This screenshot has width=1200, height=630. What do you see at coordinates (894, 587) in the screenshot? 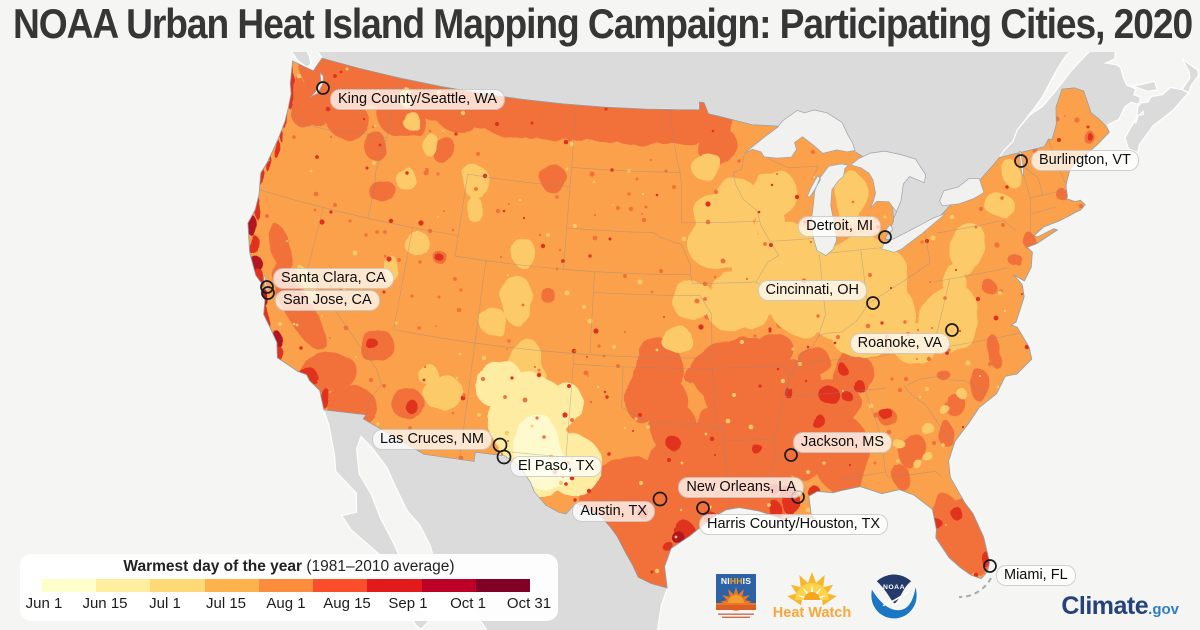
I see `svg-text: NOAA` at bounding box center [894, 587].